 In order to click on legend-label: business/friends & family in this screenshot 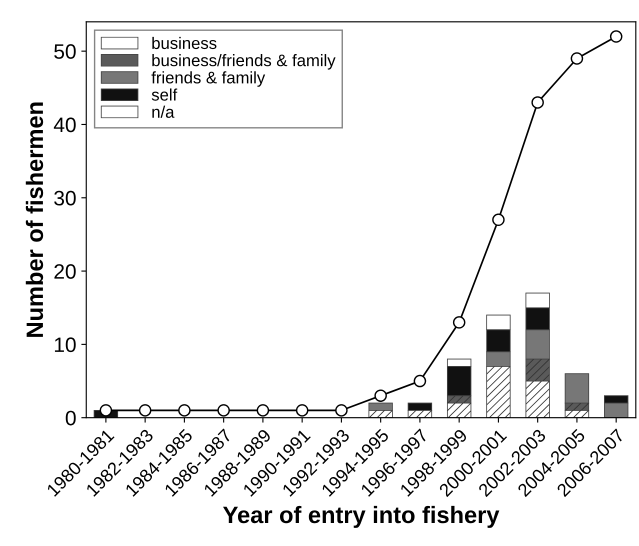, I will do `click(244, 62)`.